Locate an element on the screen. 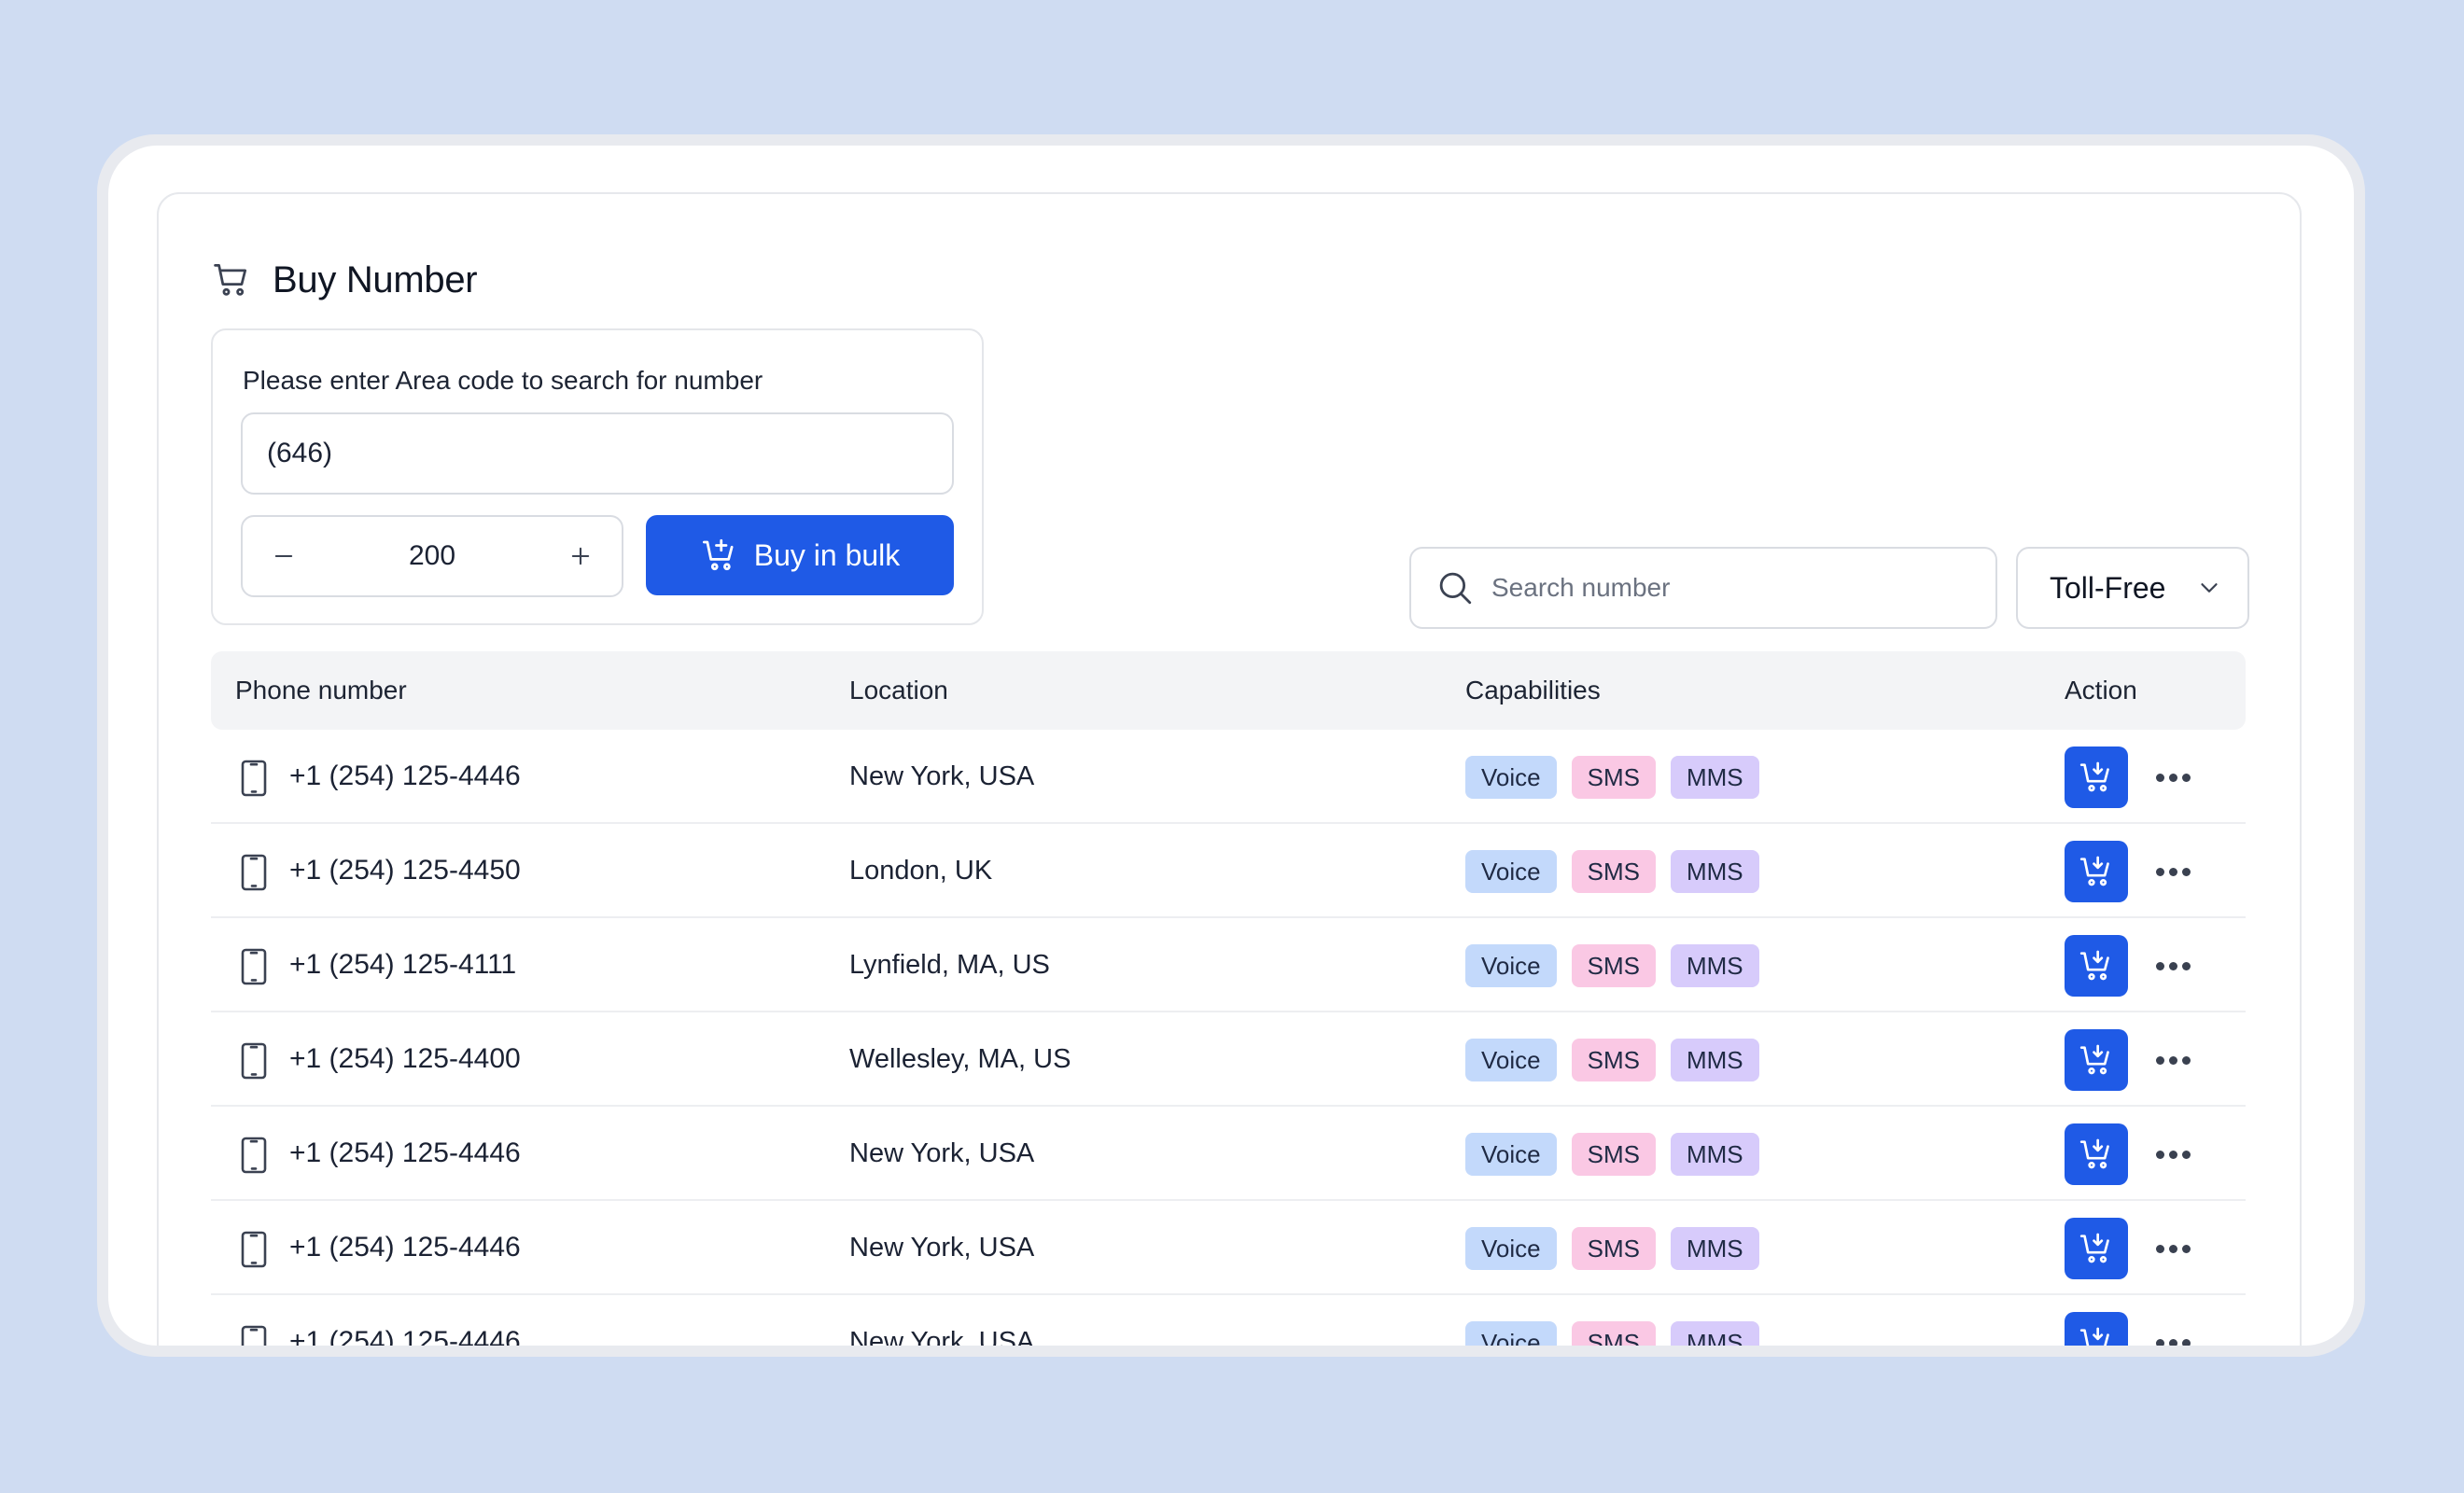  minus-icon is located at coordinates (283, 556).